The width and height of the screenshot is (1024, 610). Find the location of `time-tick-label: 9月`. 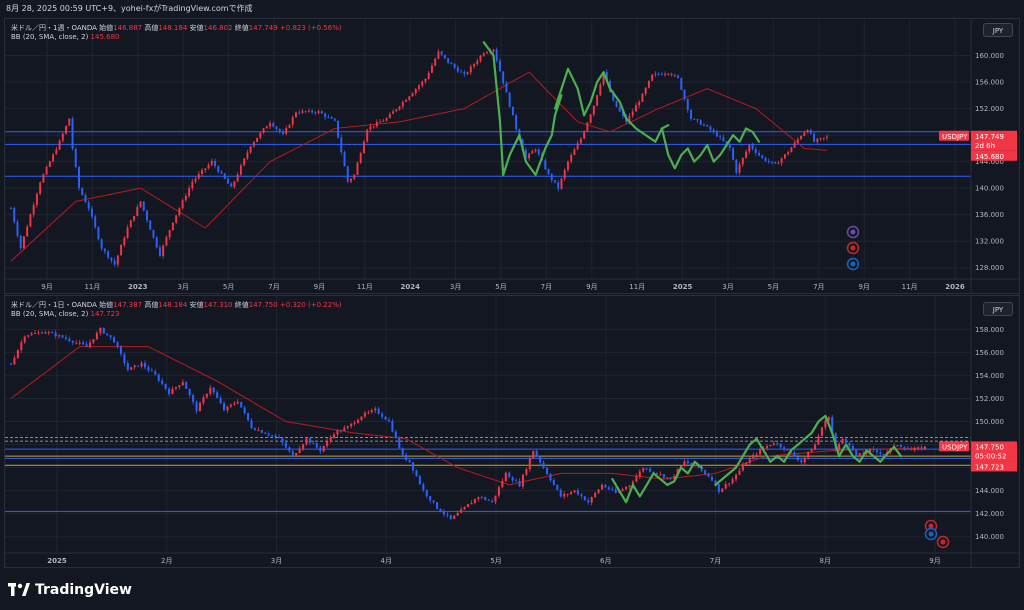

time-tick-label: 9月 is located at coordinates (934, 561).